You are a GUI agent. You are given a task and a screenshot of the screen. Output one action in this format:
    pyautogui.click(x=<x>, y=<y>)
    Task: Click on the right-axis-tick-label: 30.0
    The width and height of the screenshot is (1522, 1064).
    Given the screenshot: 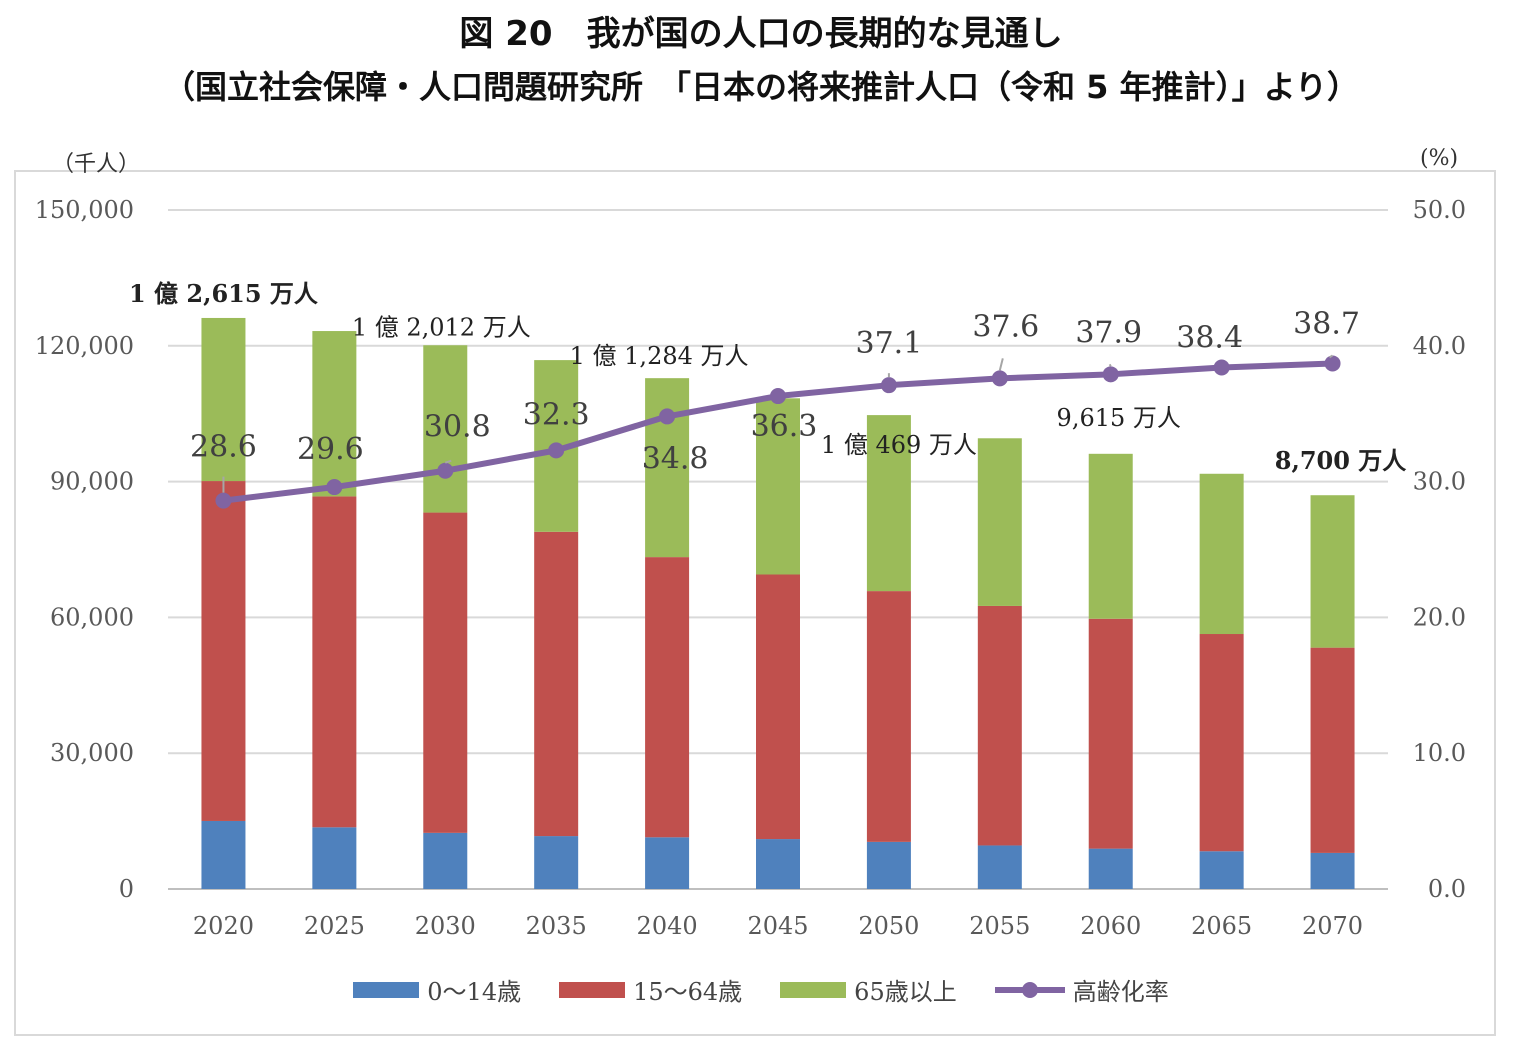 What is the action you would take?
    pyautogui.click(x=1439, y=482)
    